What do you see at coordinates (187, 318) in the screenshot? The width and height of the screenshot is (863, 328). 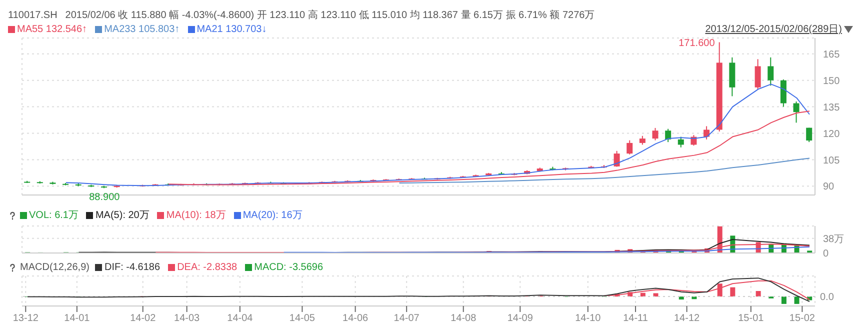 I see `x-tick-label: 14-03` at bounding box center [187, 318].